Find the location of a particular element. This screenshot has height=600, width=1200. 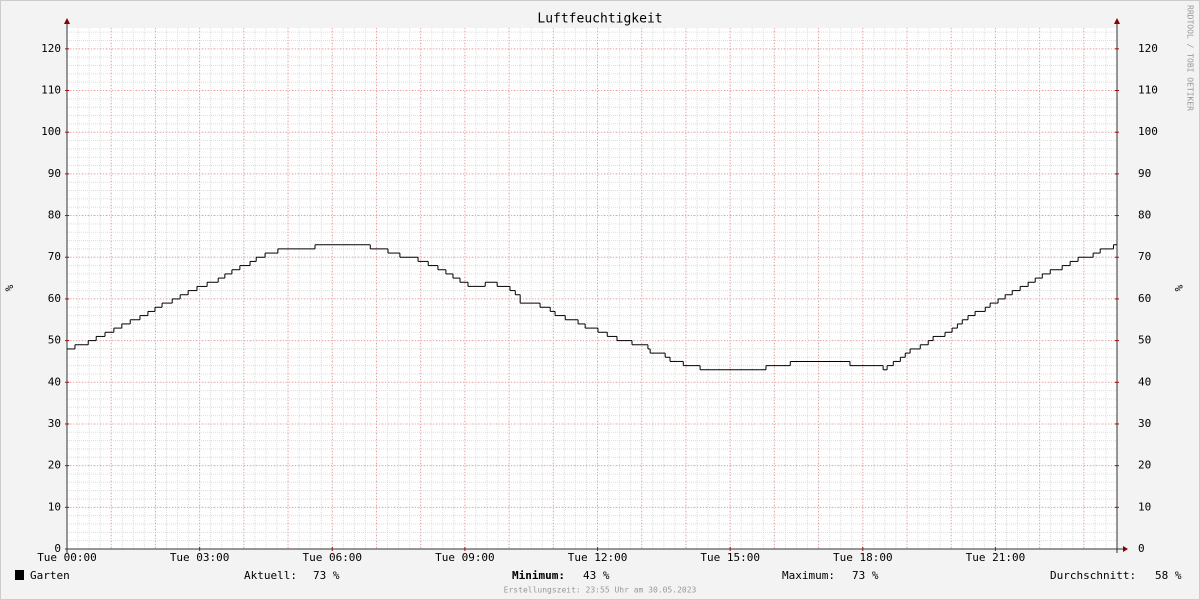

y-tick-label: 20 is located at coordinates (54, 465).